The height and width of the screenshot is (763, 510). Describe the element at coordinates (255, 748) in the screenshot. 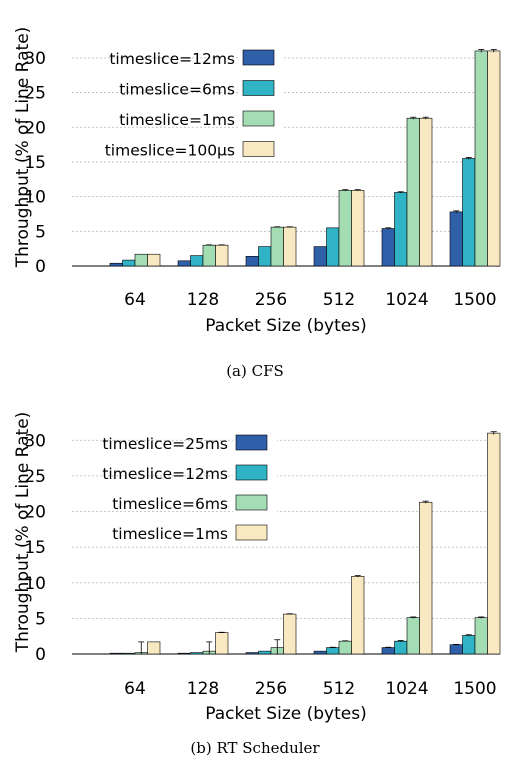

I see `figure-caption: (b) RT Scheduler` at that location.